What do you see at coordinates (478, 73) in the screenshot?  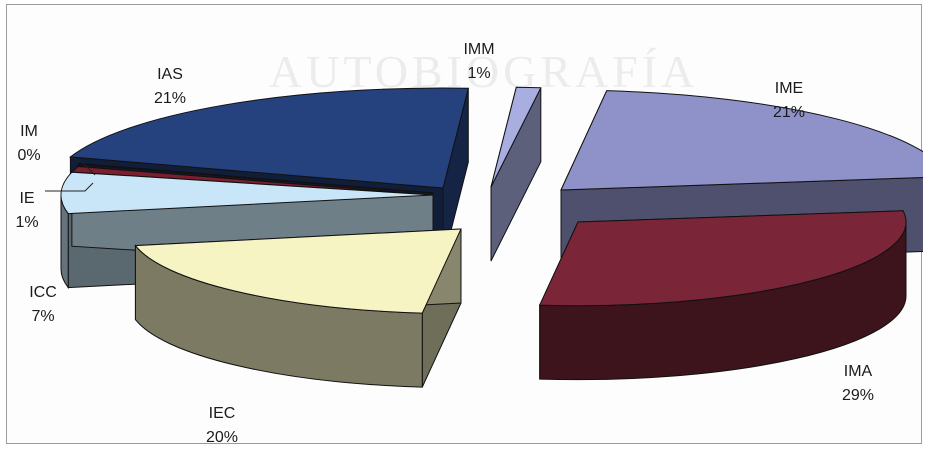 I see `label-imm-percent: 1%` at bounding box center [478, 73].